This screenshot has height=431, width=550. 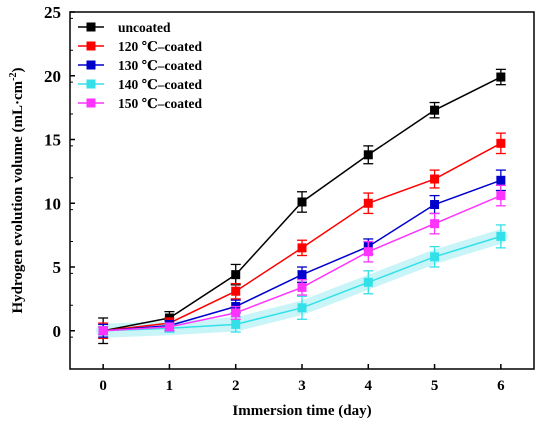 I want to click on legend-label: 140 ℃–coated, so click(x=160, y=84).